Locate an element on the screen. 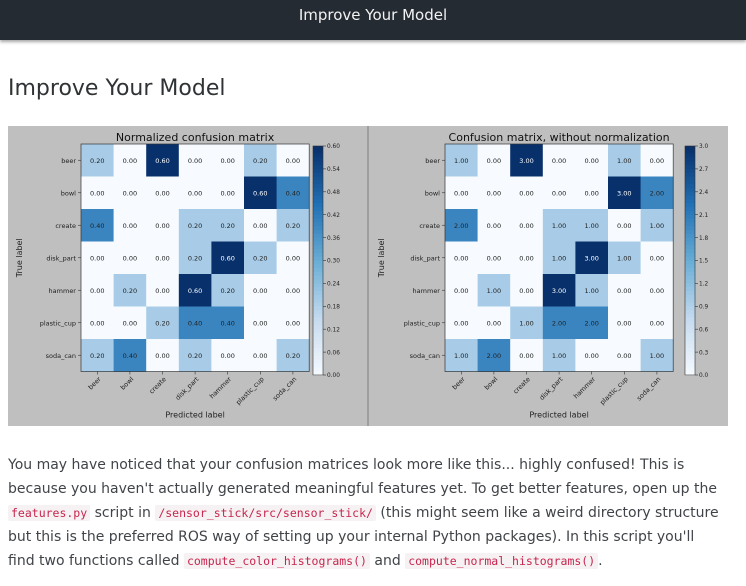  matrix-2-y-tick-label: soda_can is located at coordinates (425, 356).